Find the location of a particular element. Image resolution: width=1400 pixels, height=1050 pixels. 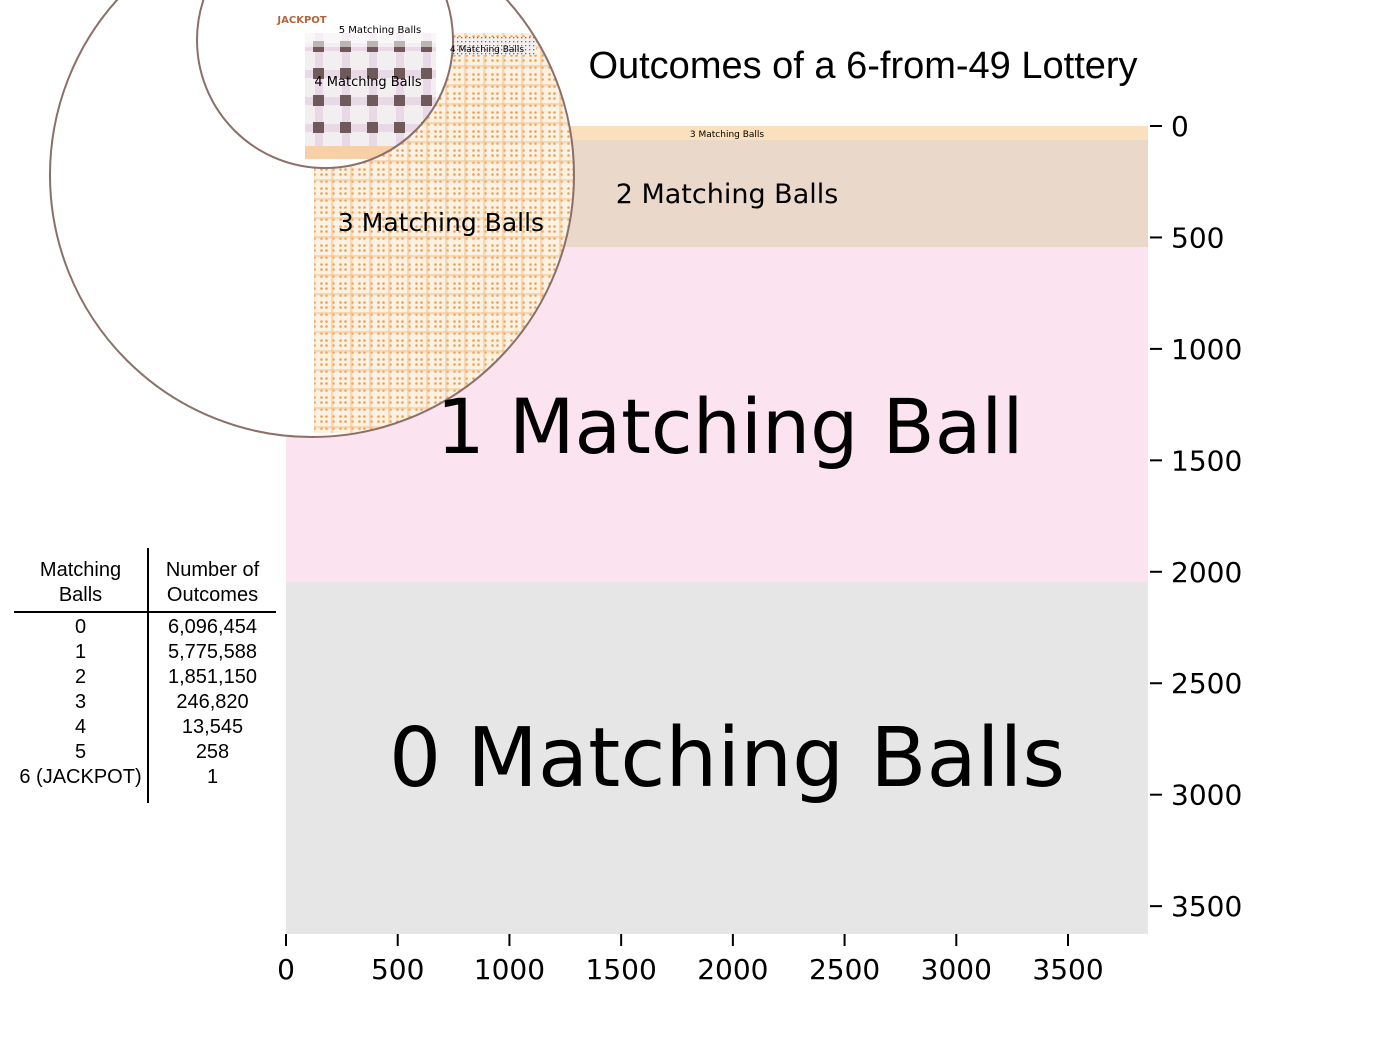

y-tick-label: 2000 is located at coordinates (1206, 572).